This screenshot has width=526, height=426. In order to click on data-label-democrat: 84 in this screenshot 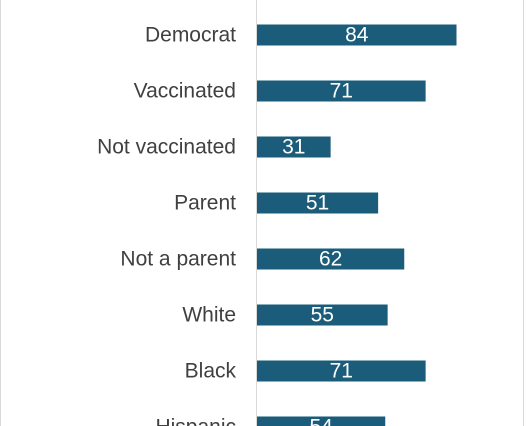, I will do `click(357, 35)`.